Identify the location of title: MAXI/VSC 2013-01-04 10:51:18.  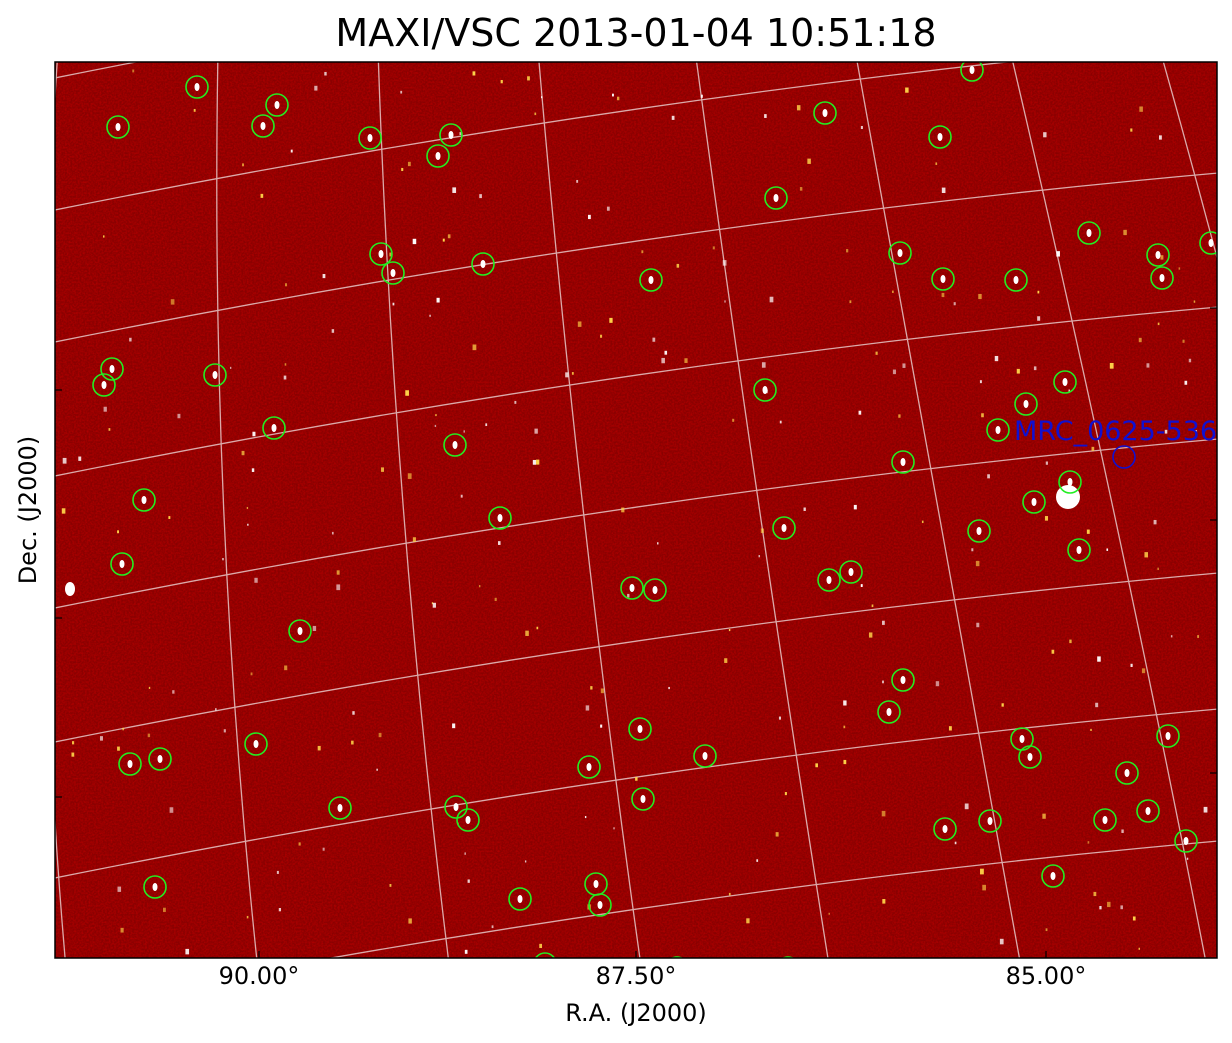
(635, 33).